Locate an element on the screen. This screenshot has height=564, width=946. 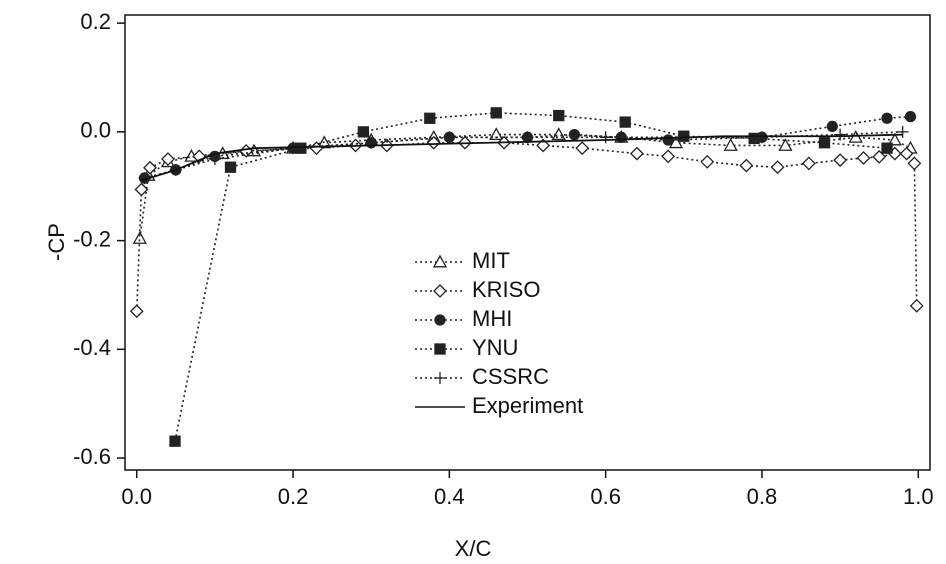
legend-label: MHI is located at coordinates (492, 318).